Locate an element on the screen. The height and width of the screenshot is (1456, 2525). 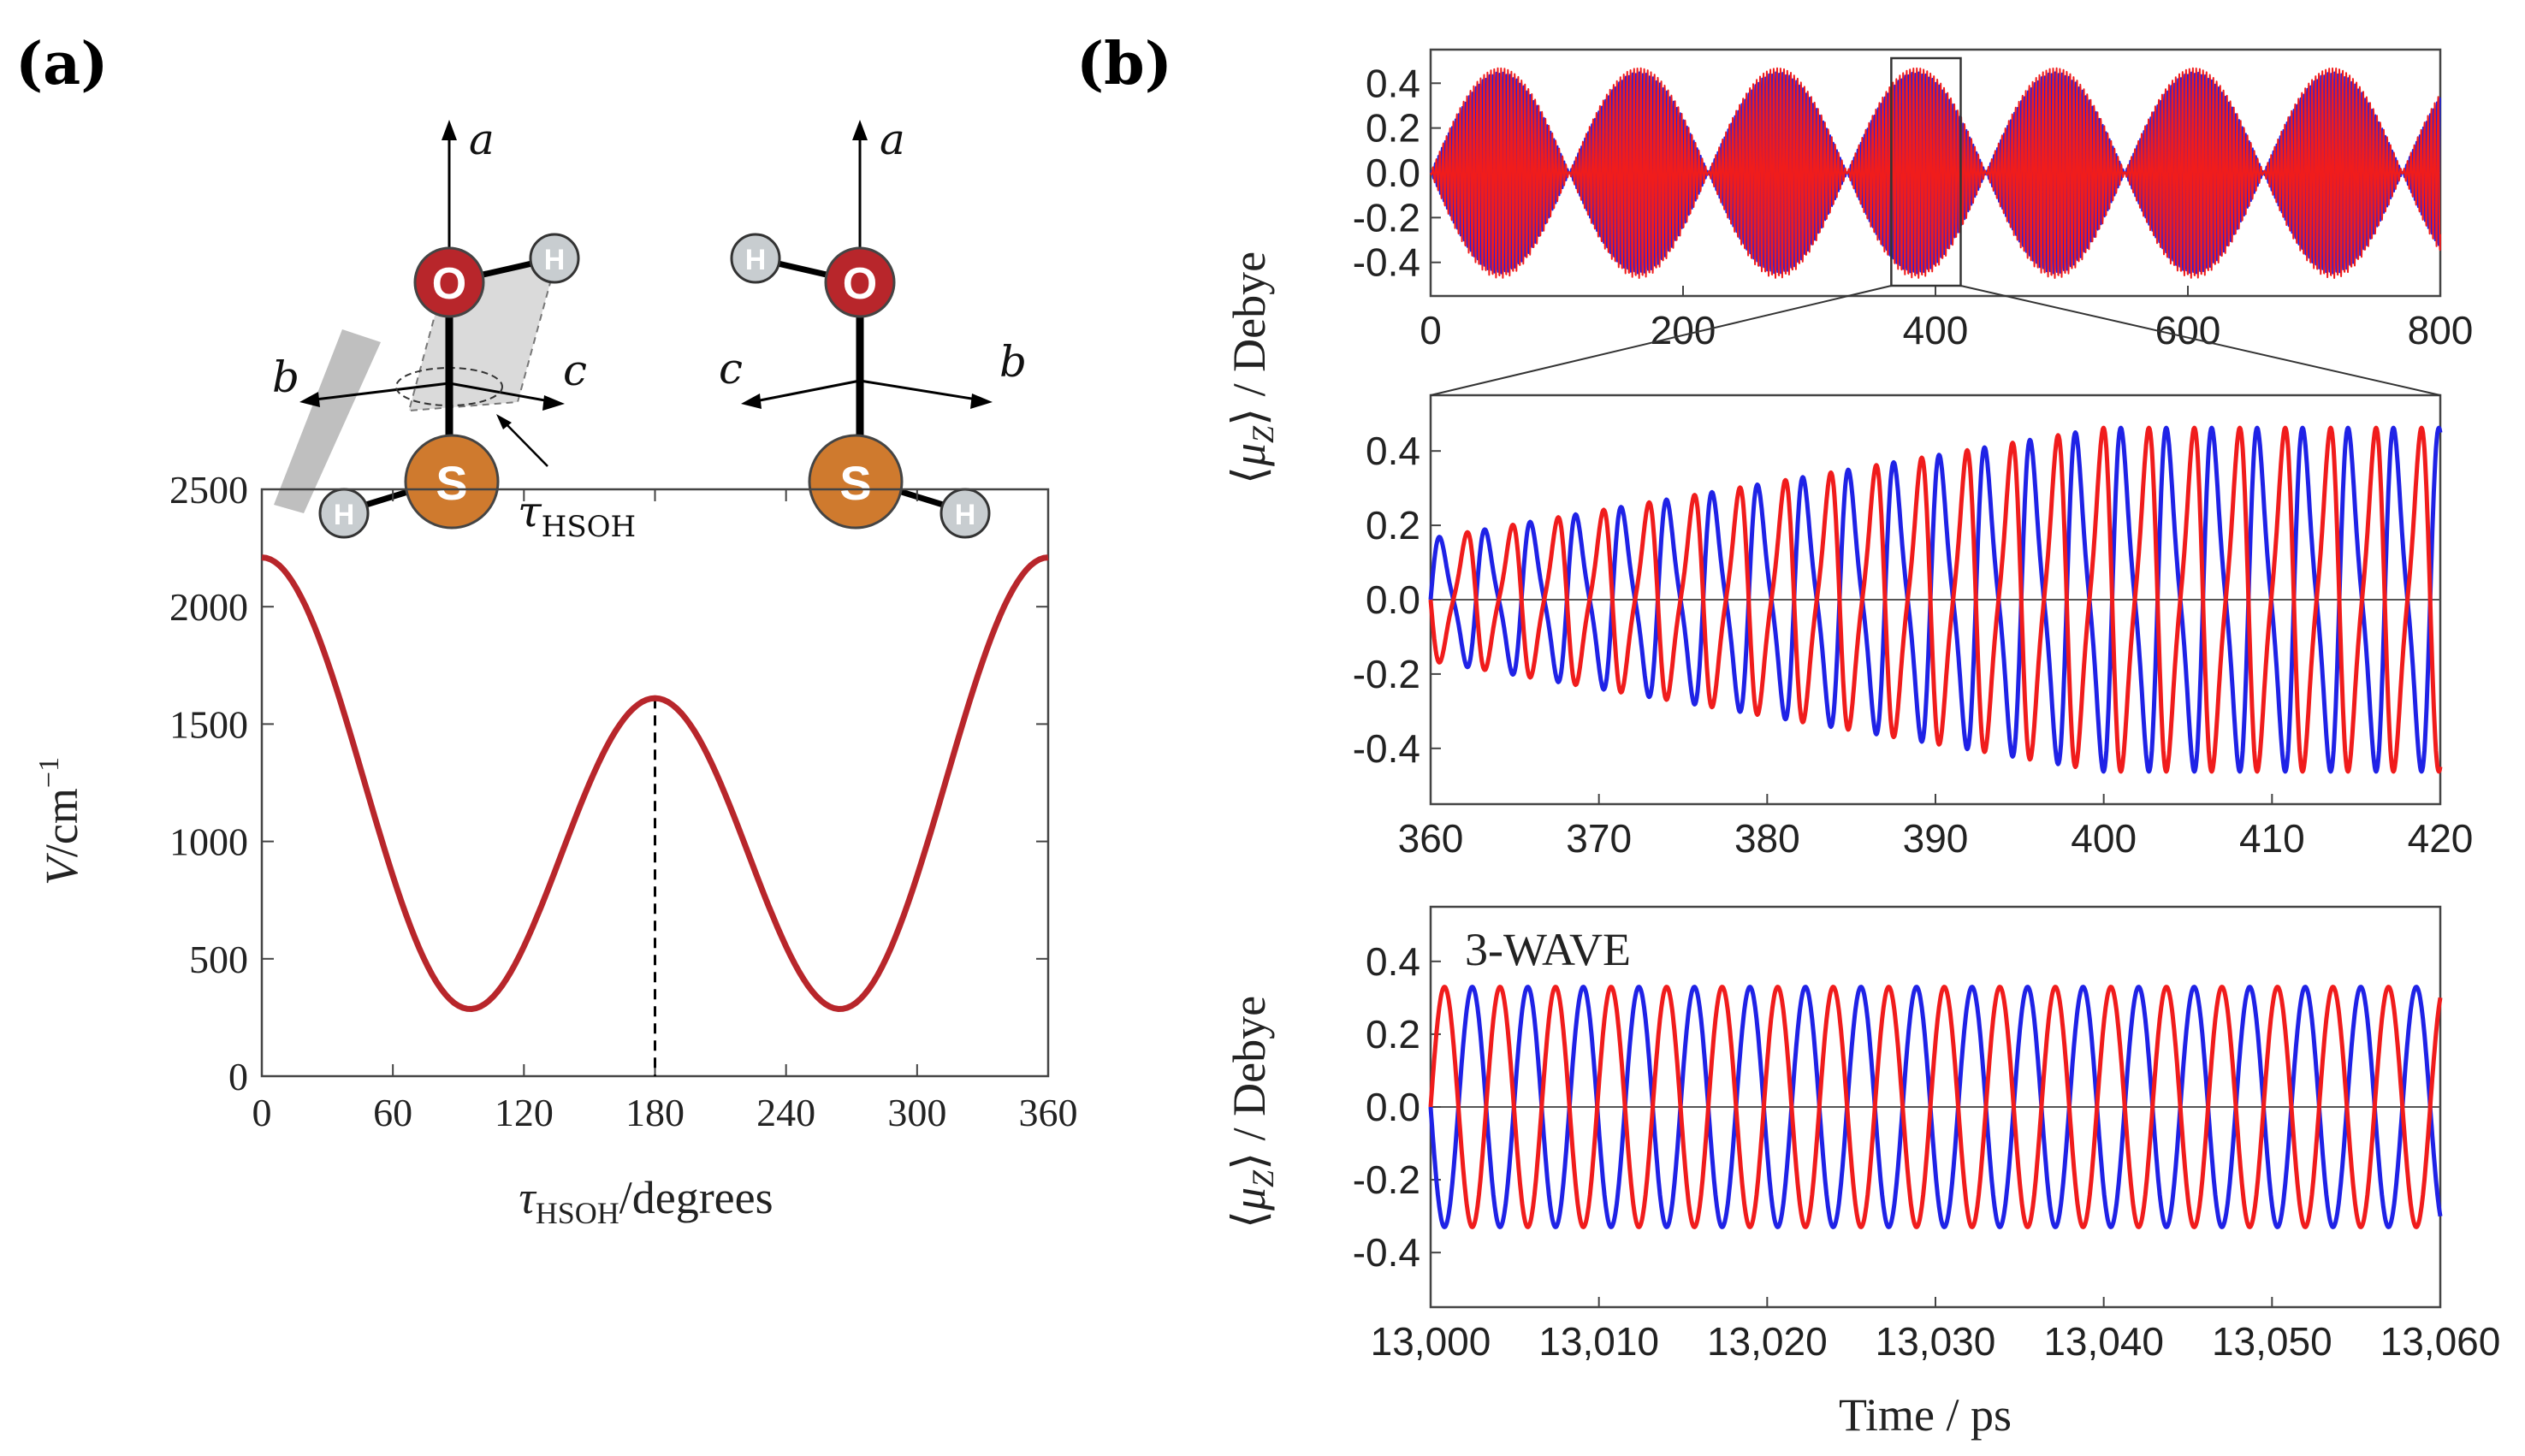
zoom-connector-right is located at coordinates (2200, 340).